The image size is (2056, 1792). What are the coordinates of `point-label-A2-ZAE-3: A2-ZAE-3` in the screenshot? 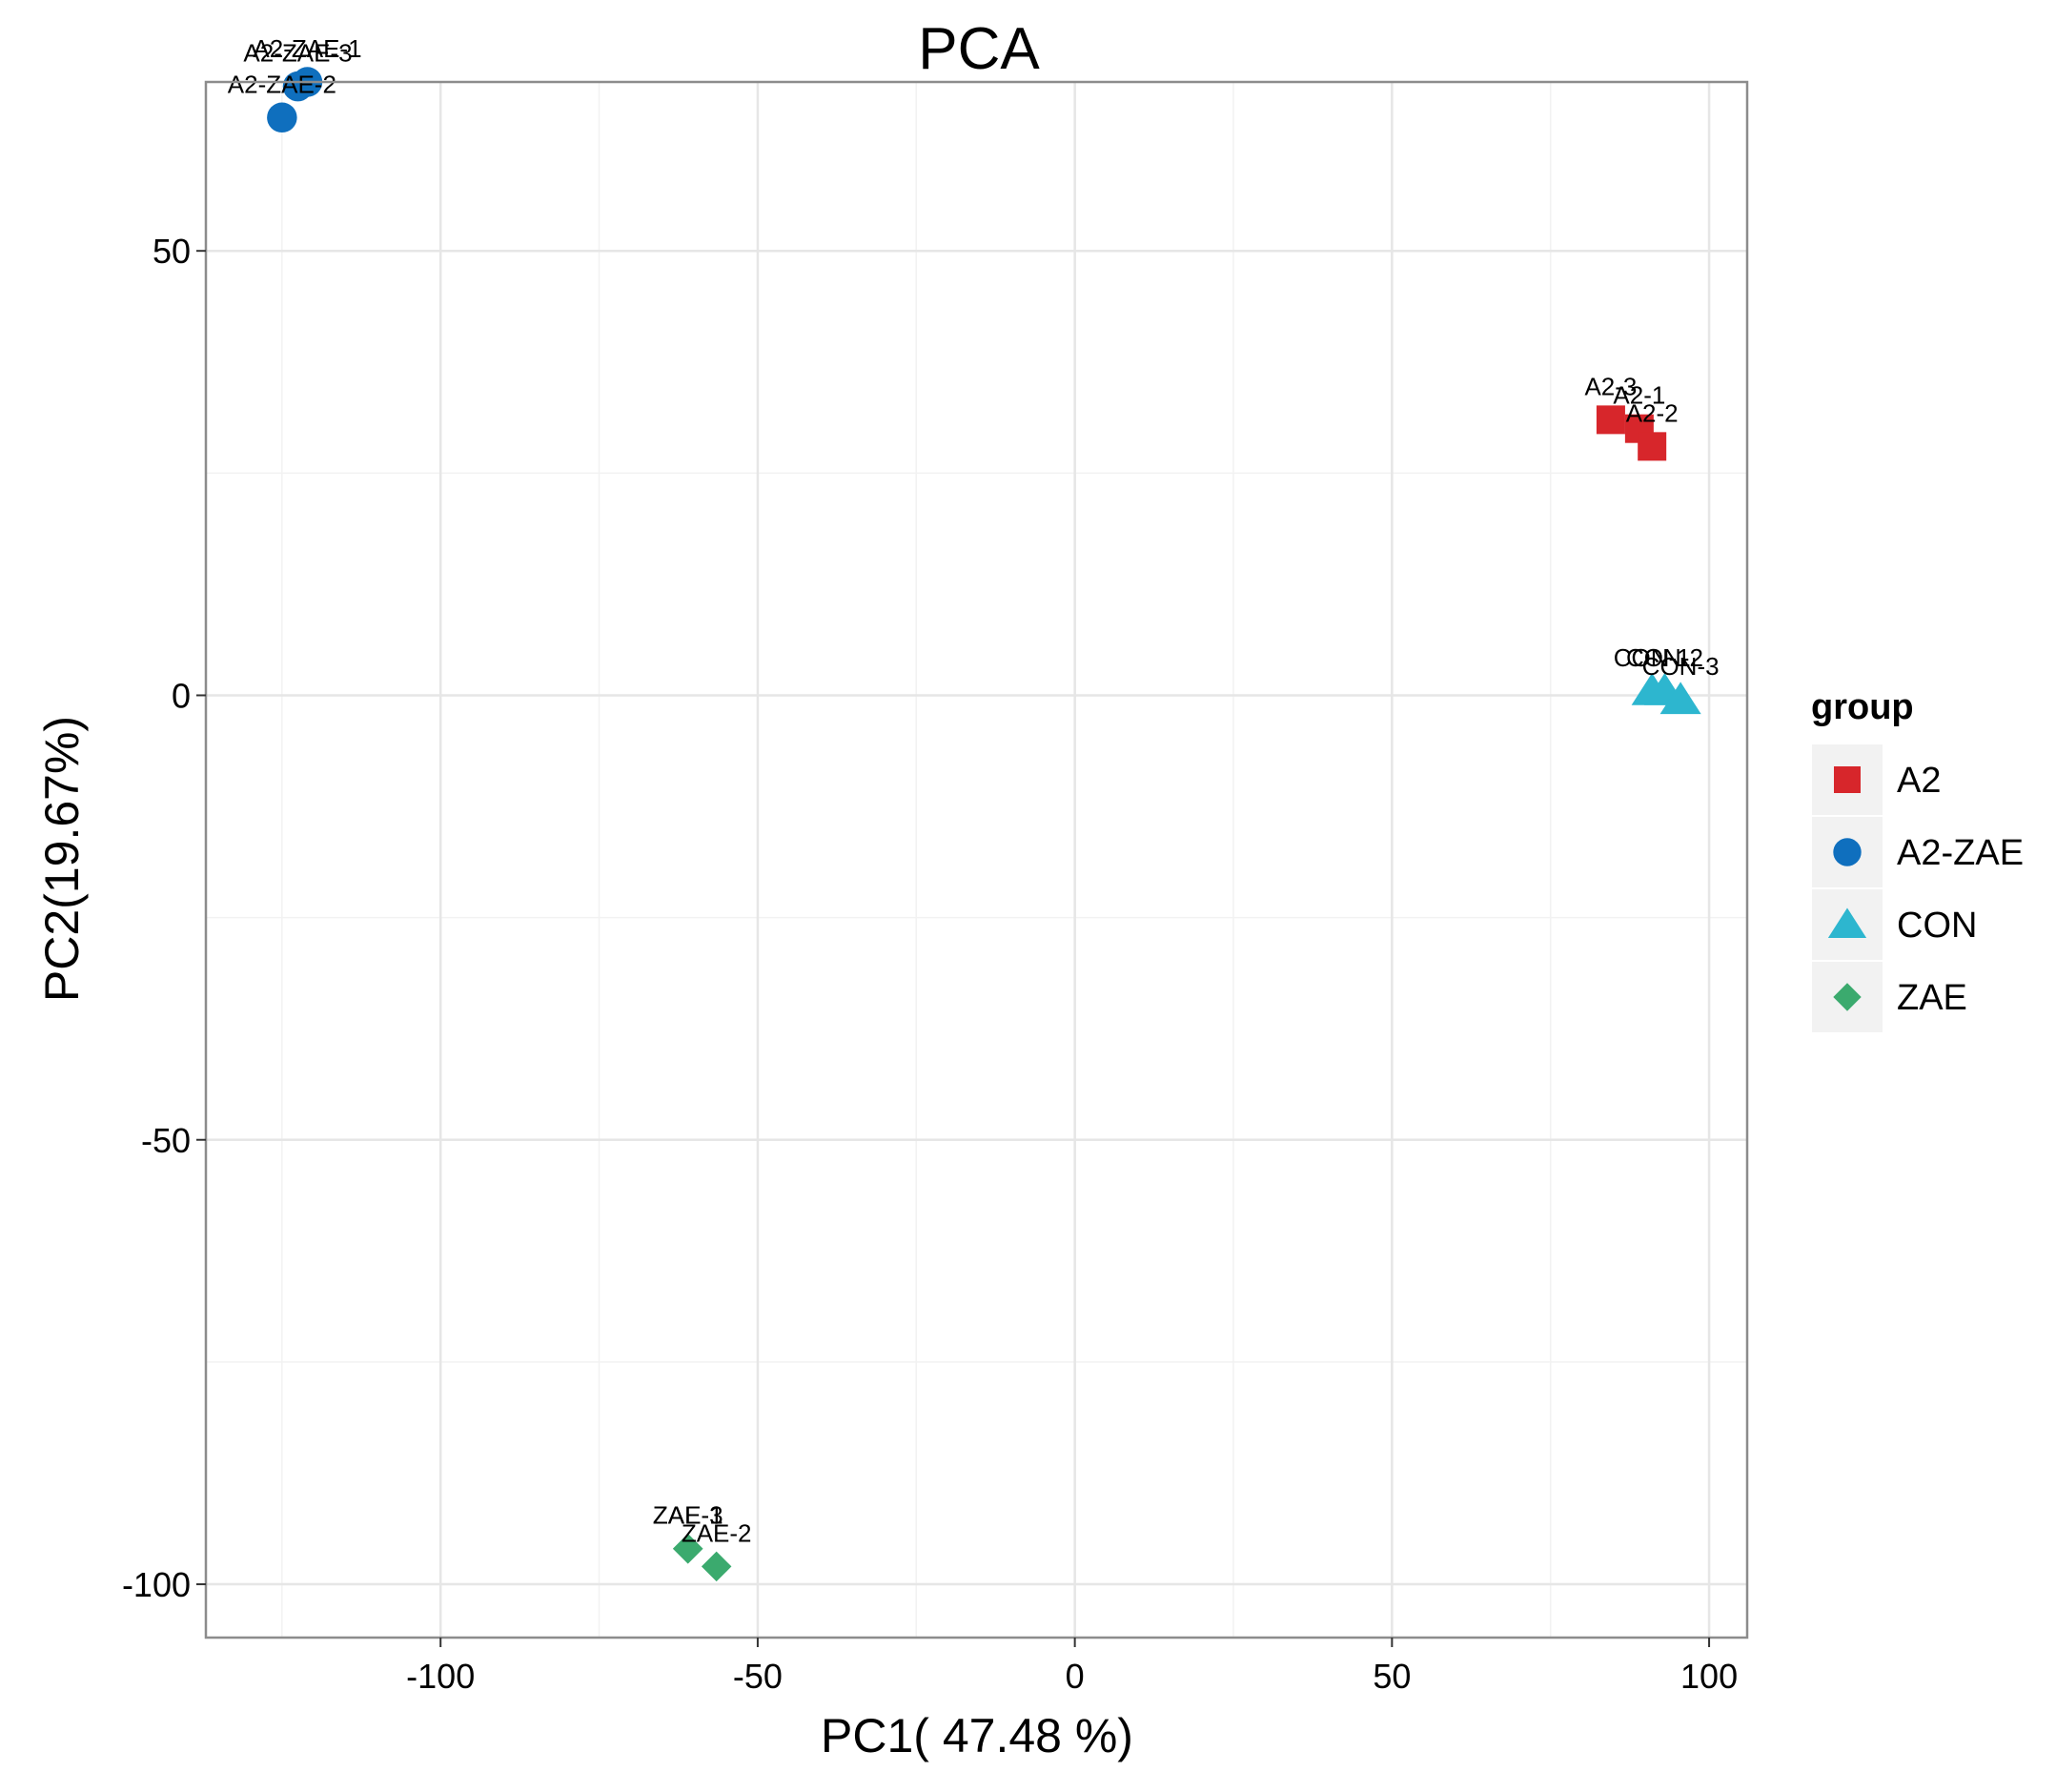 It's located at (297, 53).